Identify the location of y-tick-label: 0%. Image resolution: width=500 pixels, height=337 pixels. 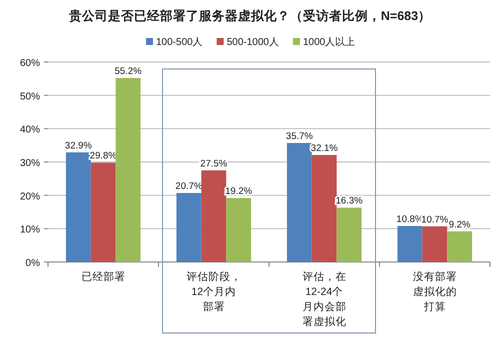
(33, 263).